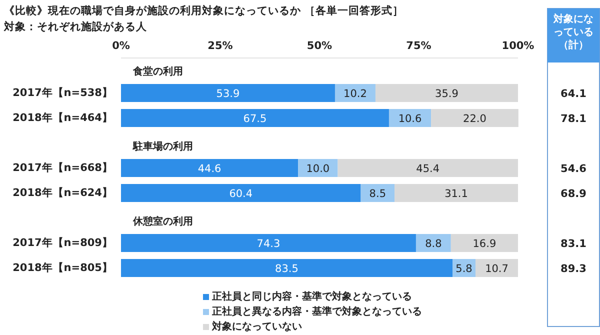 This screenshot has height=335, width=600. I want to click on x-tick-label: 100%, so click(518, 46).